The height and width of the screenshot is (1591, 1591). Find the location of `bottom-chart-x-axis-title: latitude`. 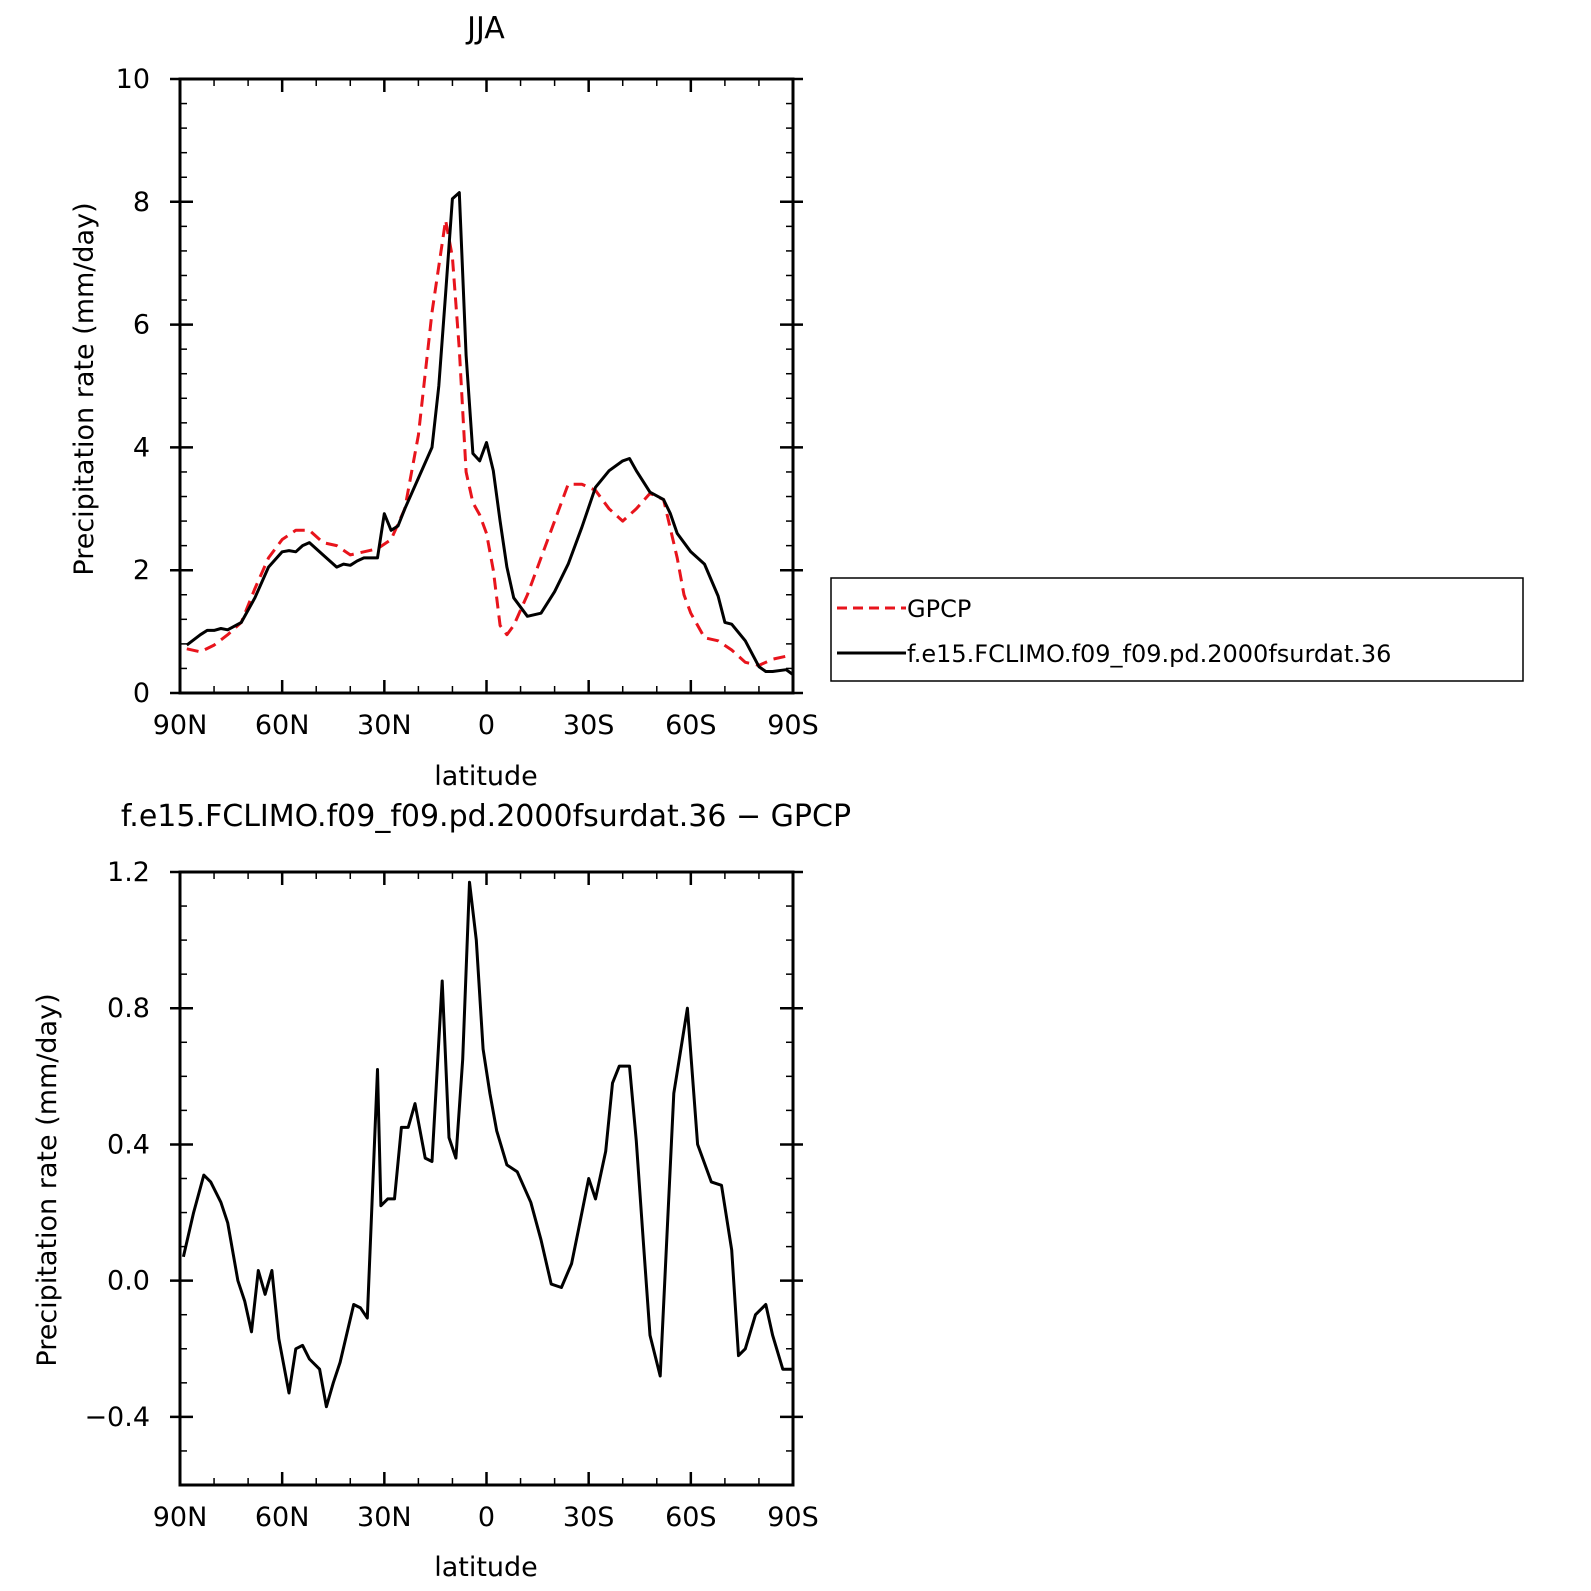

bottom-chart-x-axis-title: latitude is located at coordinates (486, 1567).